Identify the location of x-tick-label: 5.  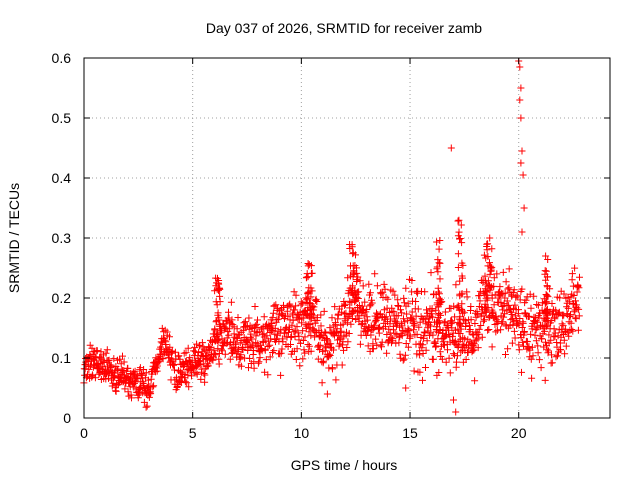
(193, 433).